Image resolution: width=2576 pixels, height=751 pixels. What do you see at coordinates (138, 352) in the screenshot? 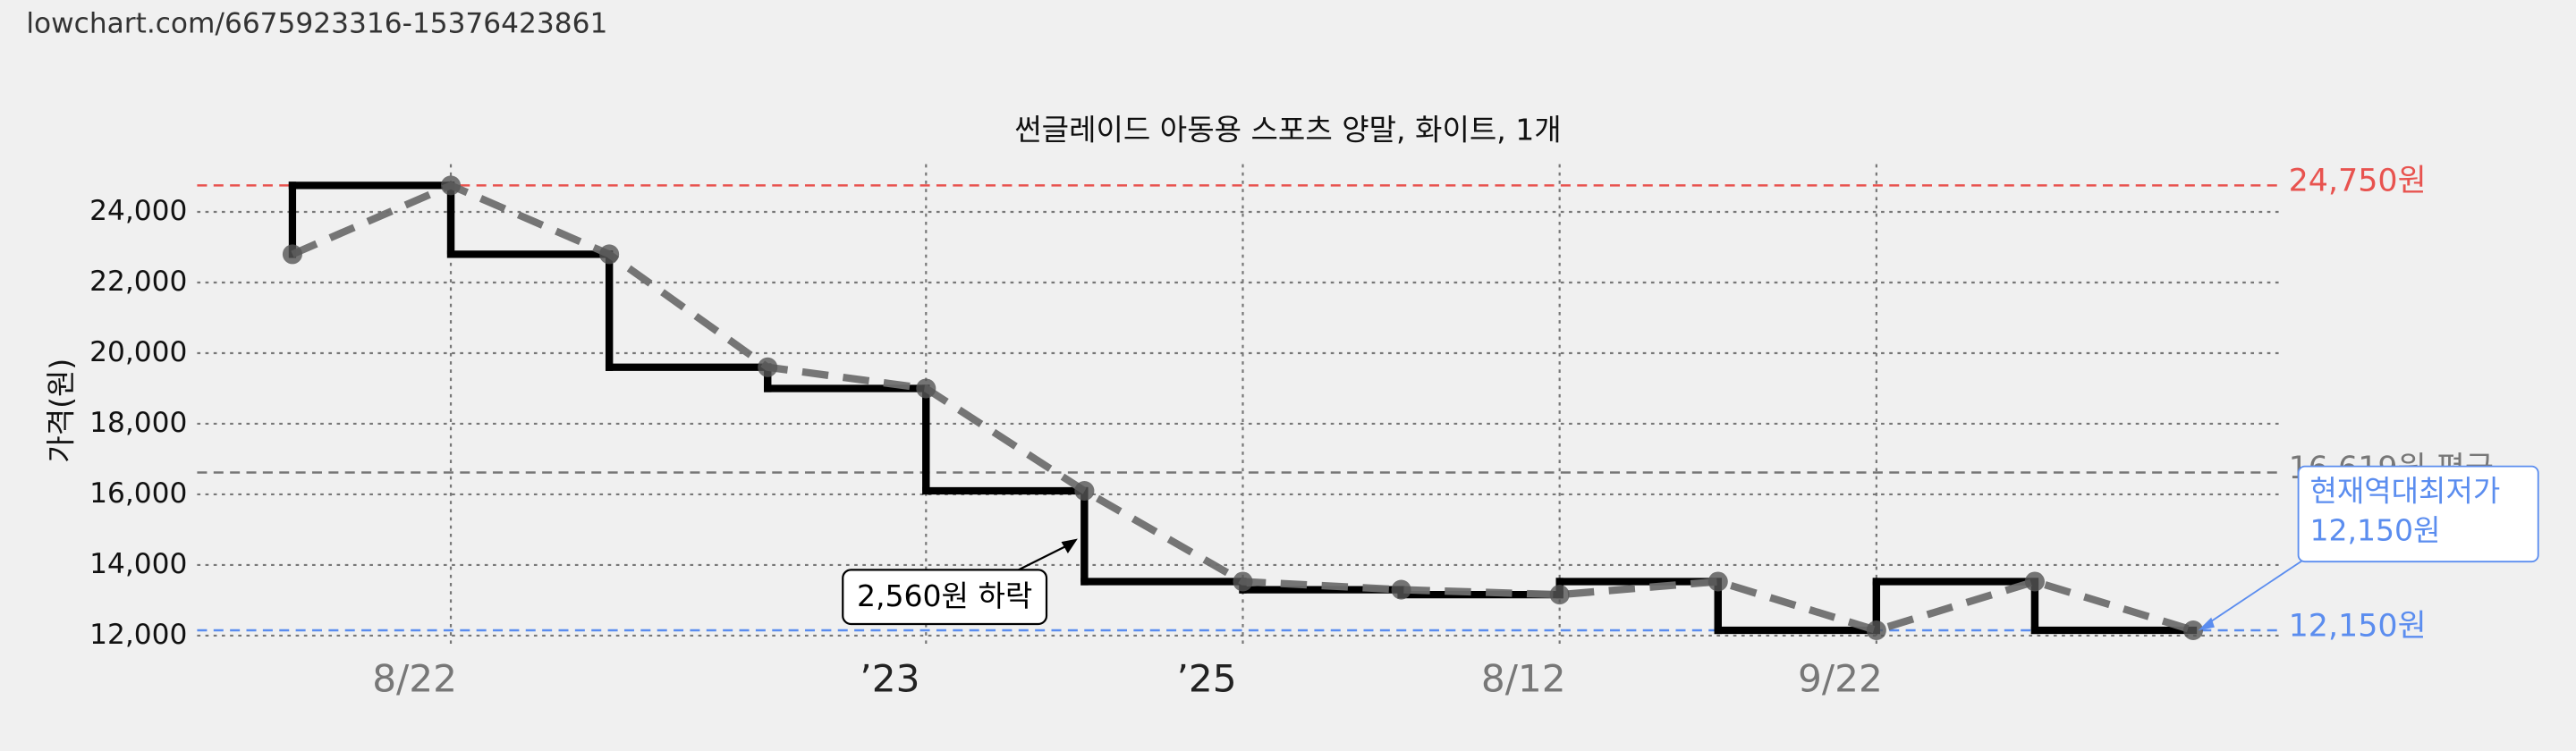
I see `y-tick-label: 20,000` at bounding box center [138, 352].